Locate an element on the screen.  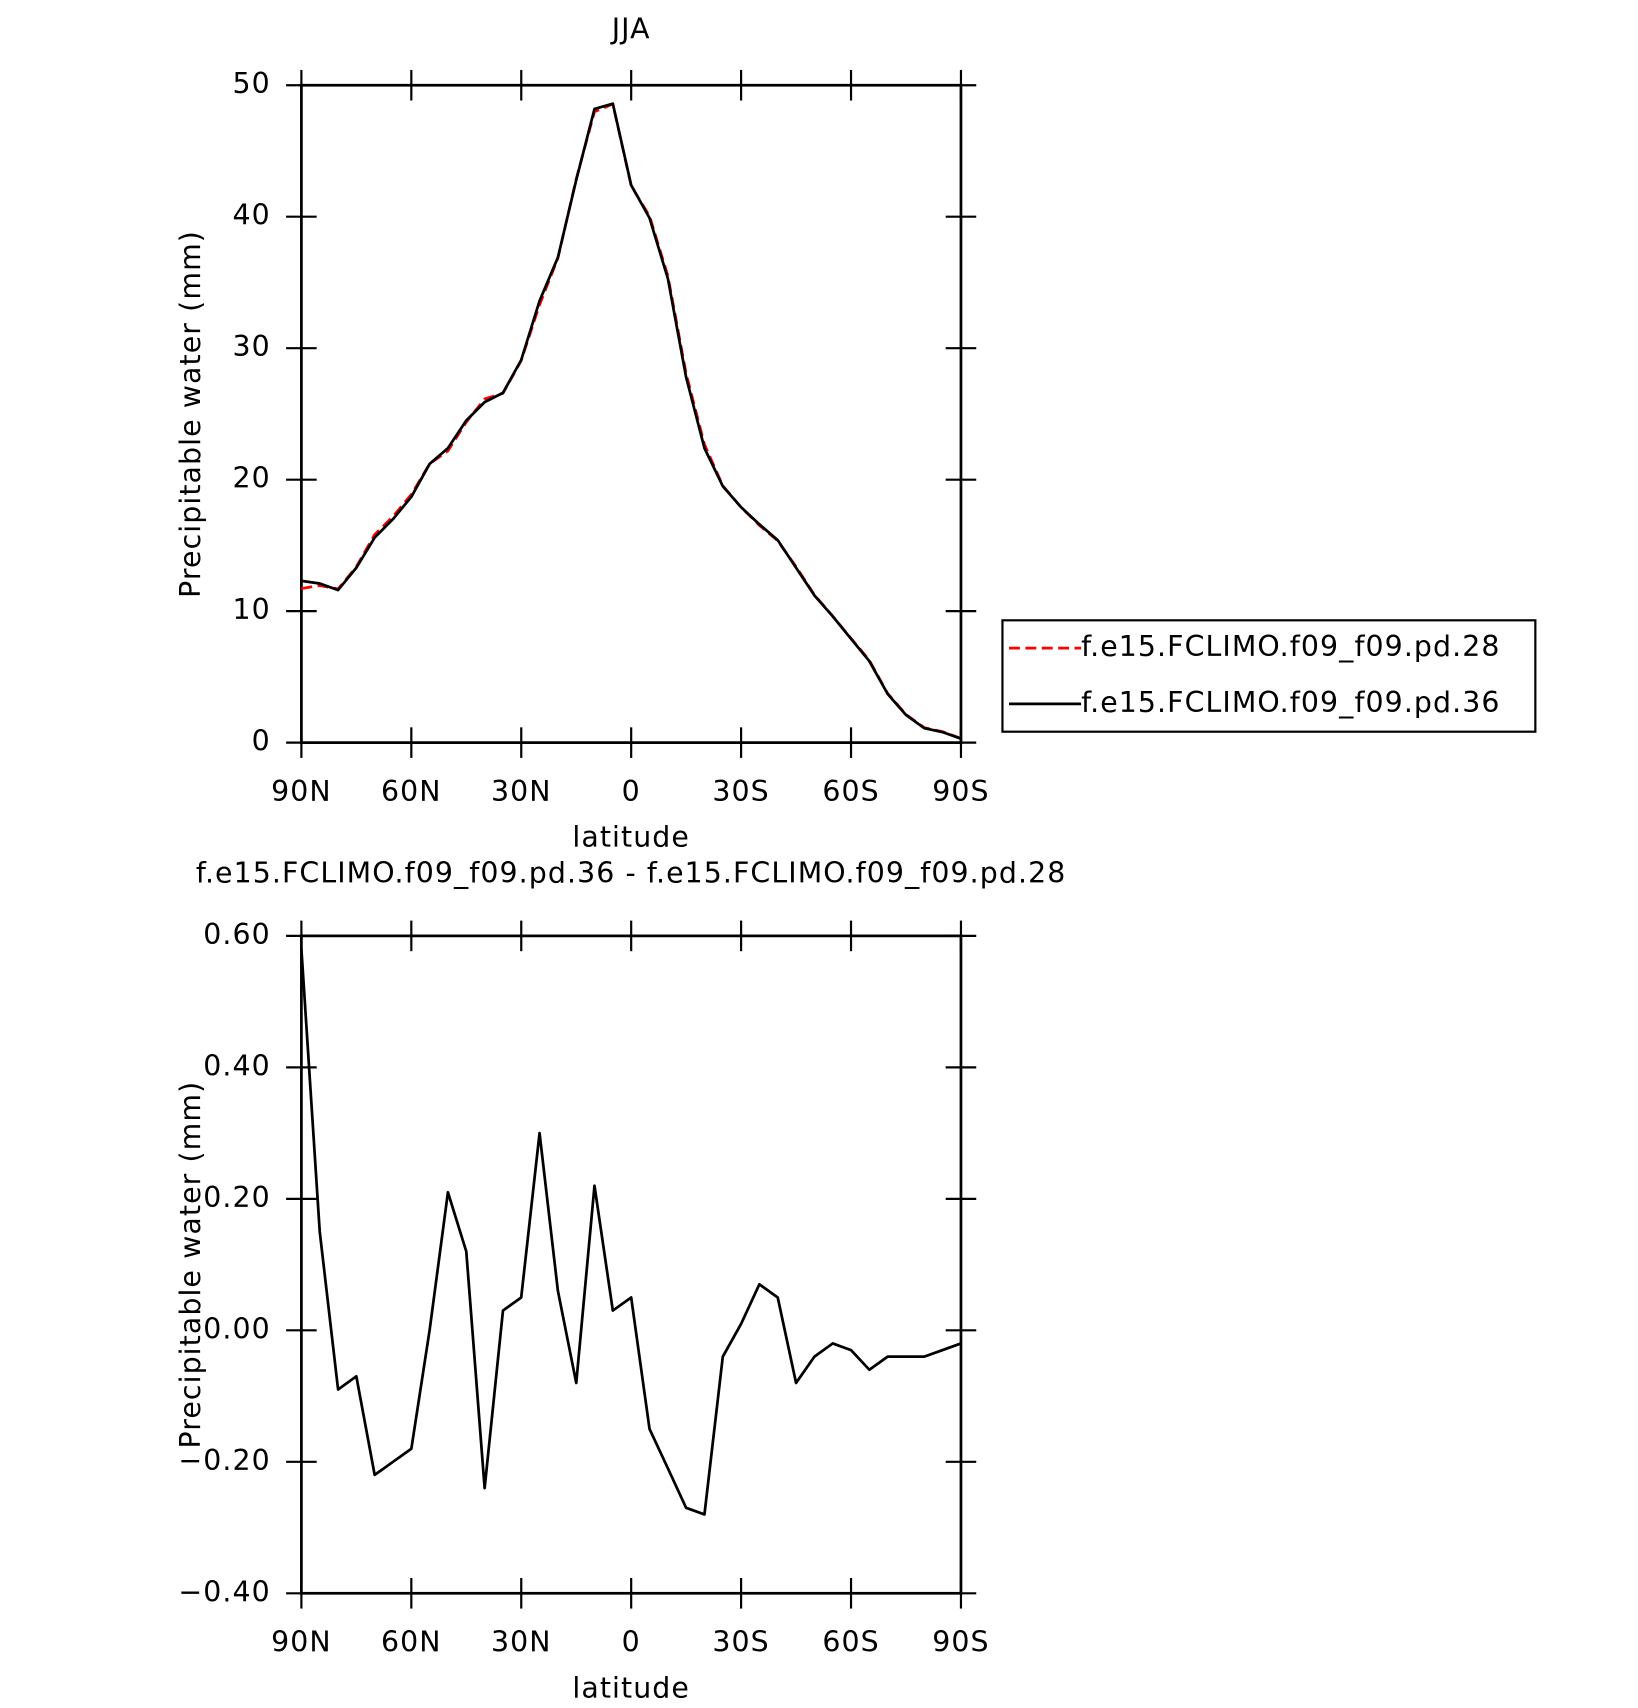
legend-box is located at coordinates (1269, 676).